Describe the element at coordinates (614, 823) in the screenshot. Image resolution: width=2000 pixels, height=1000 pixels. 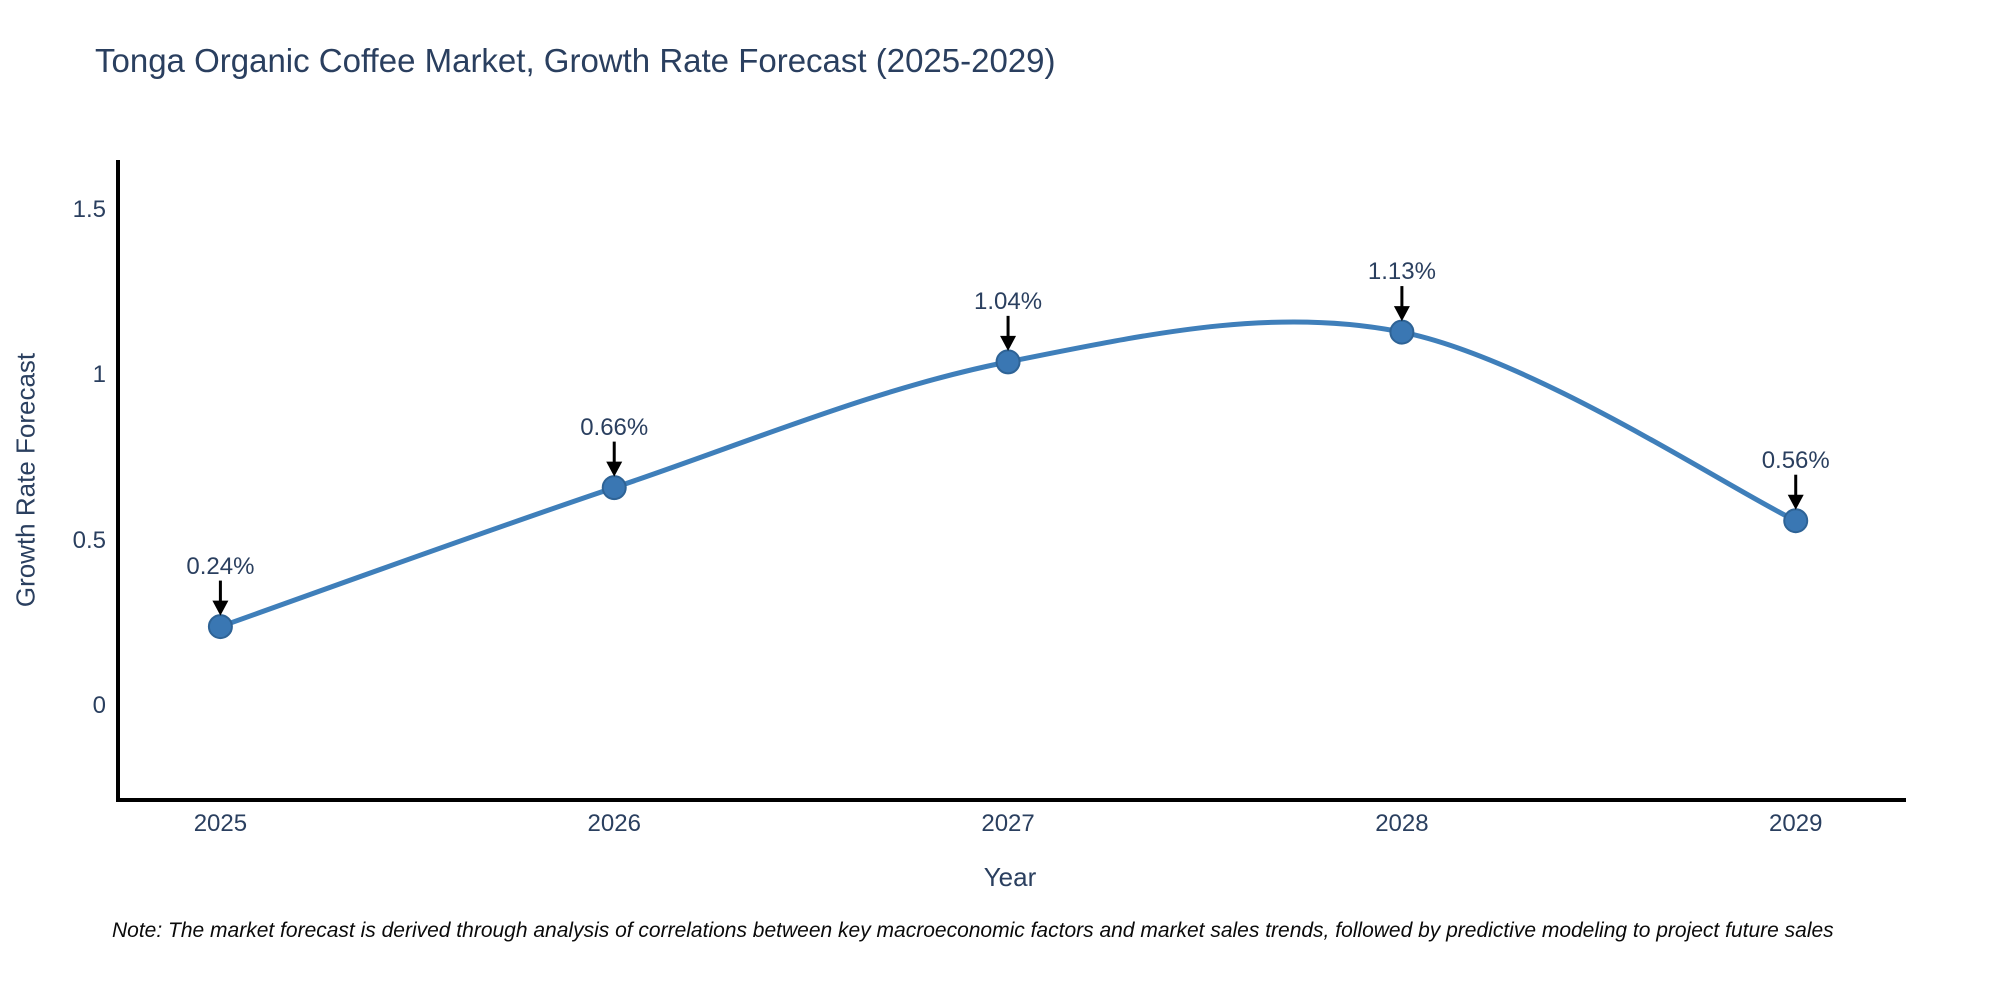
I see `x-tick-label-2026: 2026` at that location.